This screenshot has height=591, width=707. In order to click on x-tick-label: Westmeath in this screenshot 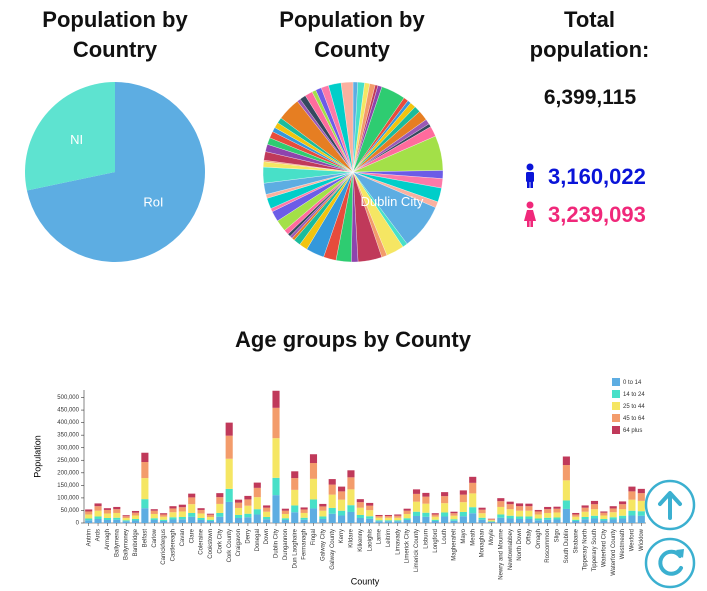, I will do `click(623, 544)`.